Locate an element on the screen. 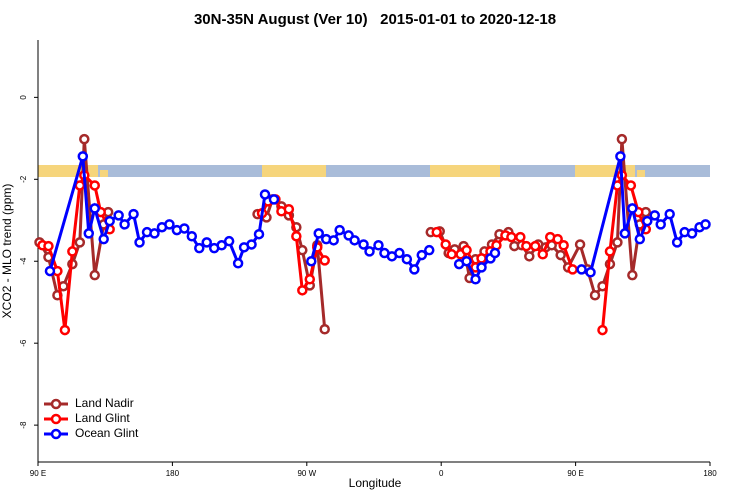  ocean-strip is located at coordinates (374, 171).